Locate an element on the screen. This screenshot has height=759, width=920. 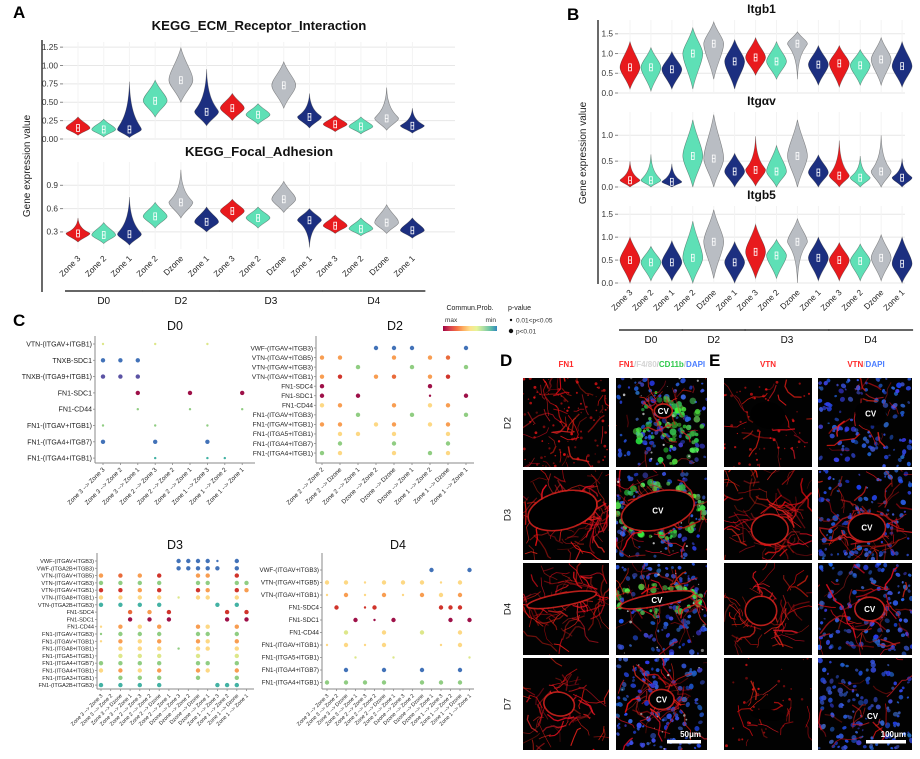
panel-e-header-0: VTN is located at coordinates (768, 364).